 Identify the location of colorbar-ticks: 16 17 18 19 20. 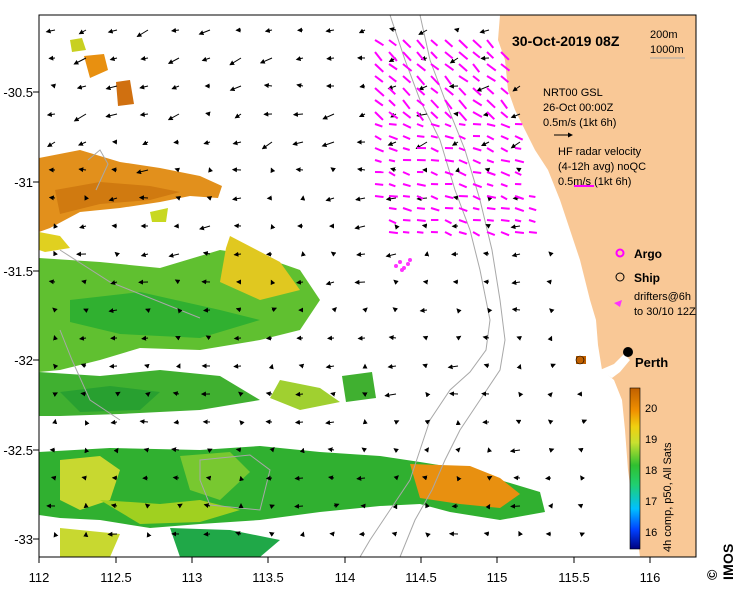
(651, 471).